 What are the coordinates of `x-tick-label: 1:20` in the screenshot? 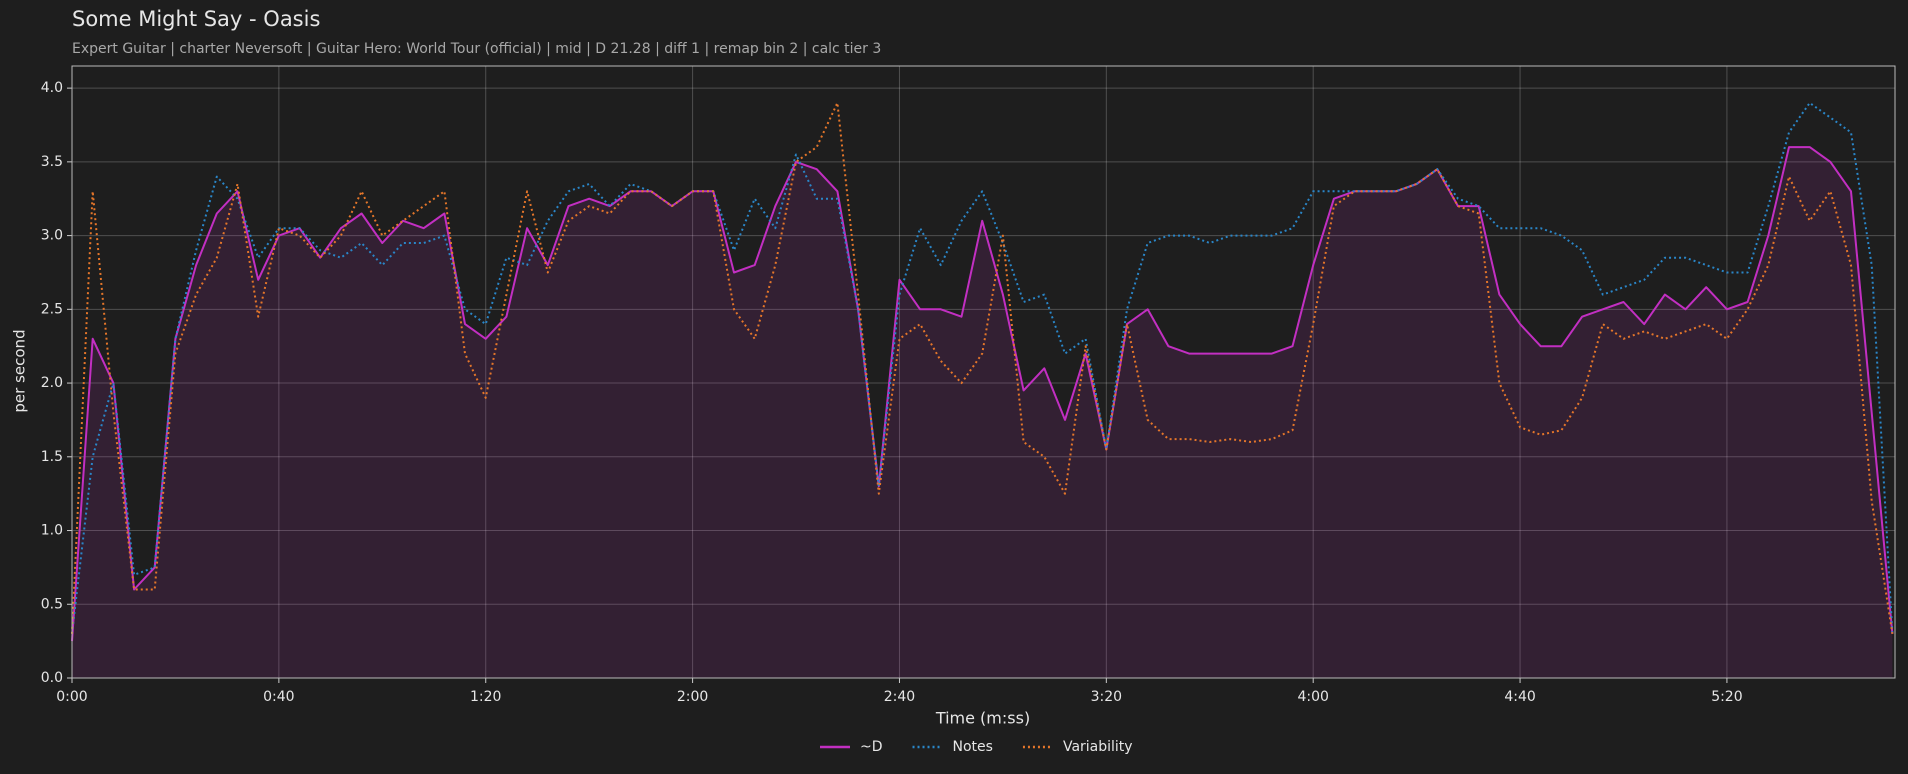 It's located at (485, 697).